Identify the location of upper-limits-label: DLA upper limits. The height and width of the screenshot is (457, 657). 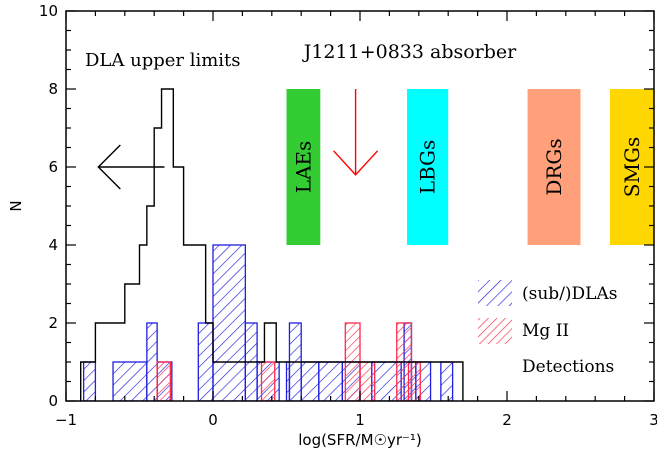
(163, 60).